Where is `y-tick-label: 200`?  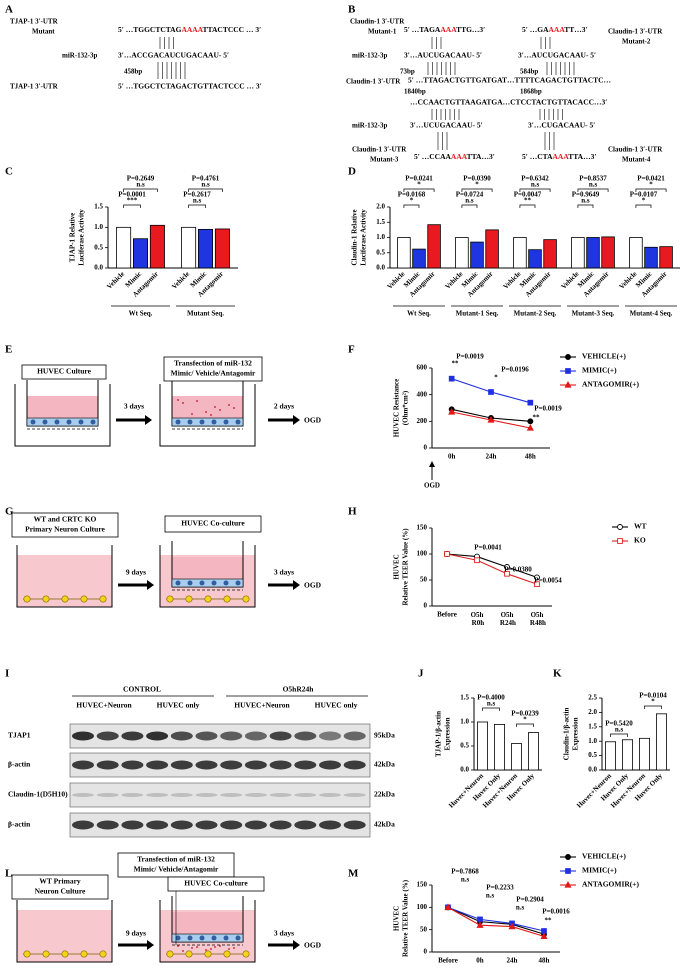
y-tick-label: 200 is located at coordinates (422, 421).